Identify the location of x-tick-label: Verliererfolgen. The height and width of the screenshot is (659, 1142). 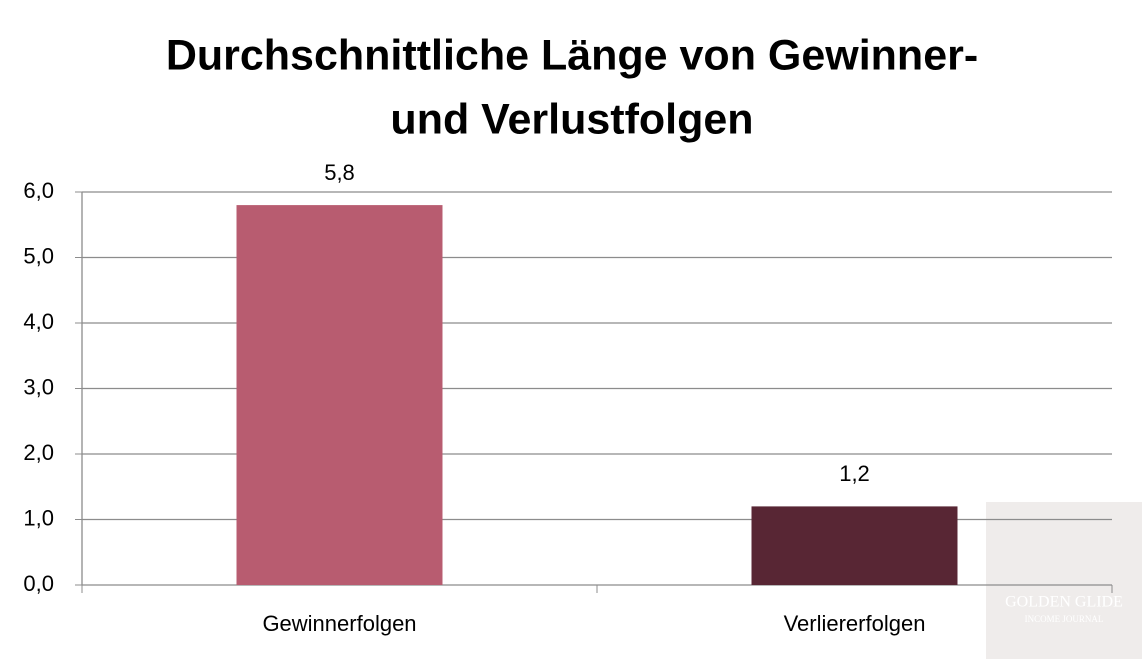
(855, 623).